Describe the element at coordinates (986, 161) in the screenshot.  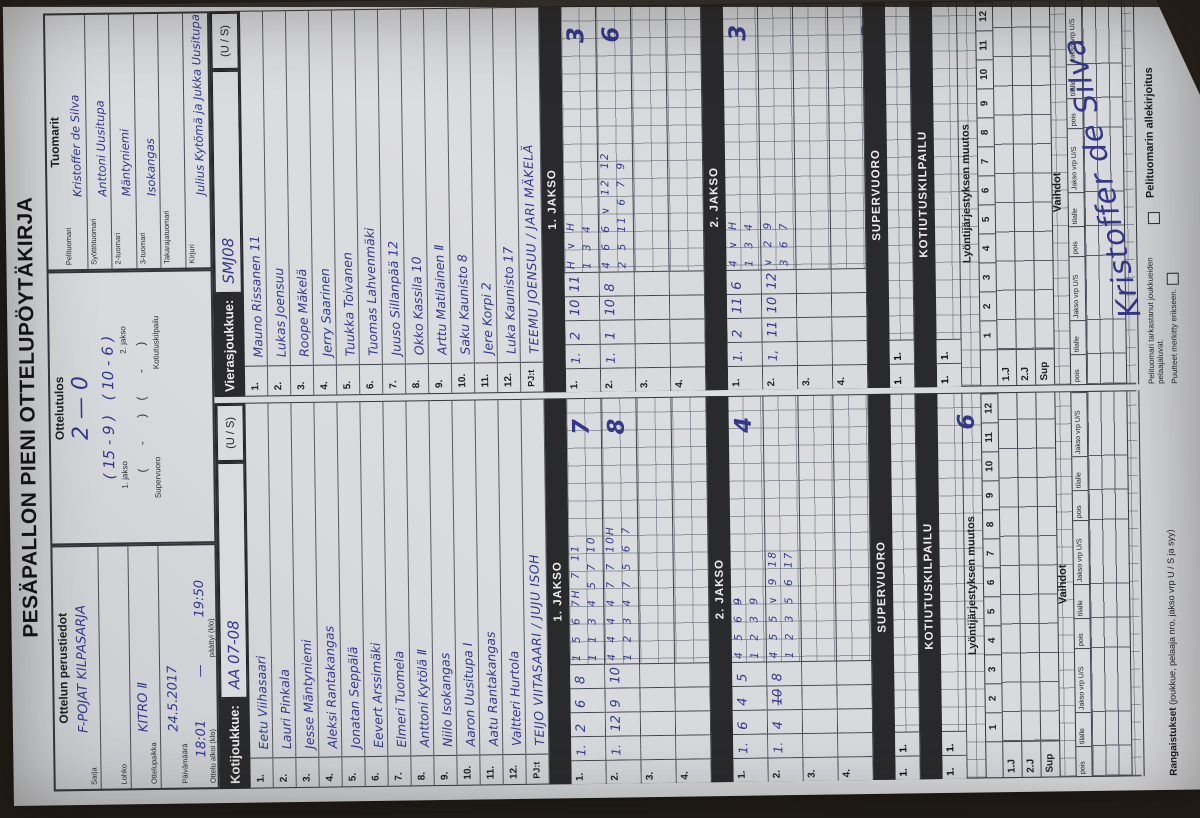
I see `column-number: 7` at that location.